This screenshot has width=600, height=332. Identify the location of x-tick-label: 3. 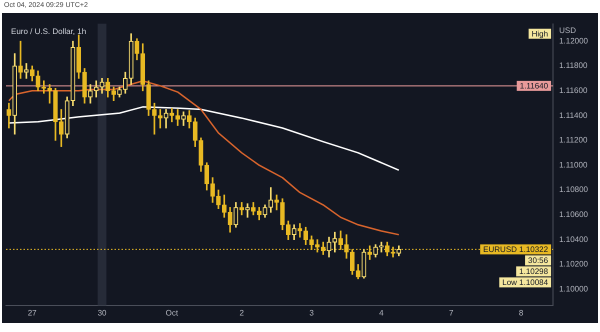
(311, 313).